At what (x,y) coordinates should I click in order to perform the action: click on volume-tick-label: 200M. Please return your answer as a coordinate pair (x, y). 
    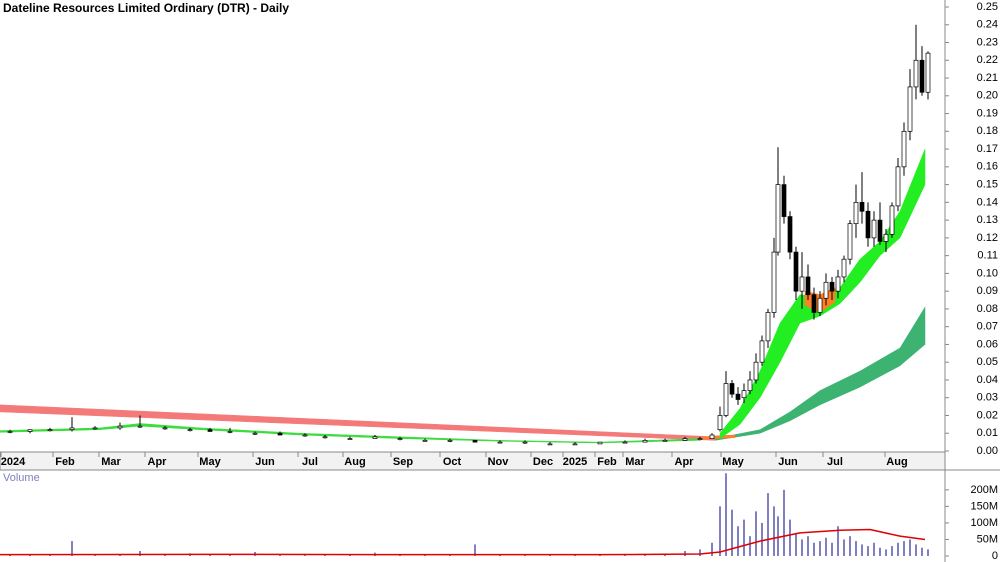
    Looking at the image, I should click on (984, 490).